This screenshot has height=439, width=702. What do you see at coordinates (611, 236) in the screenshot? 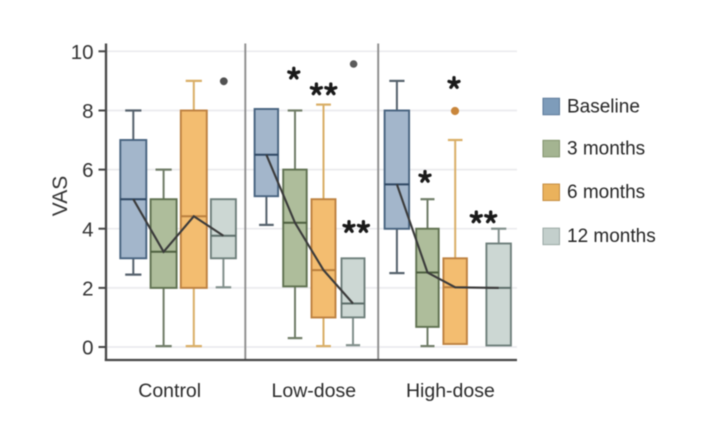
I see `svg-text: 12 months` at bounding box center [611, 236].